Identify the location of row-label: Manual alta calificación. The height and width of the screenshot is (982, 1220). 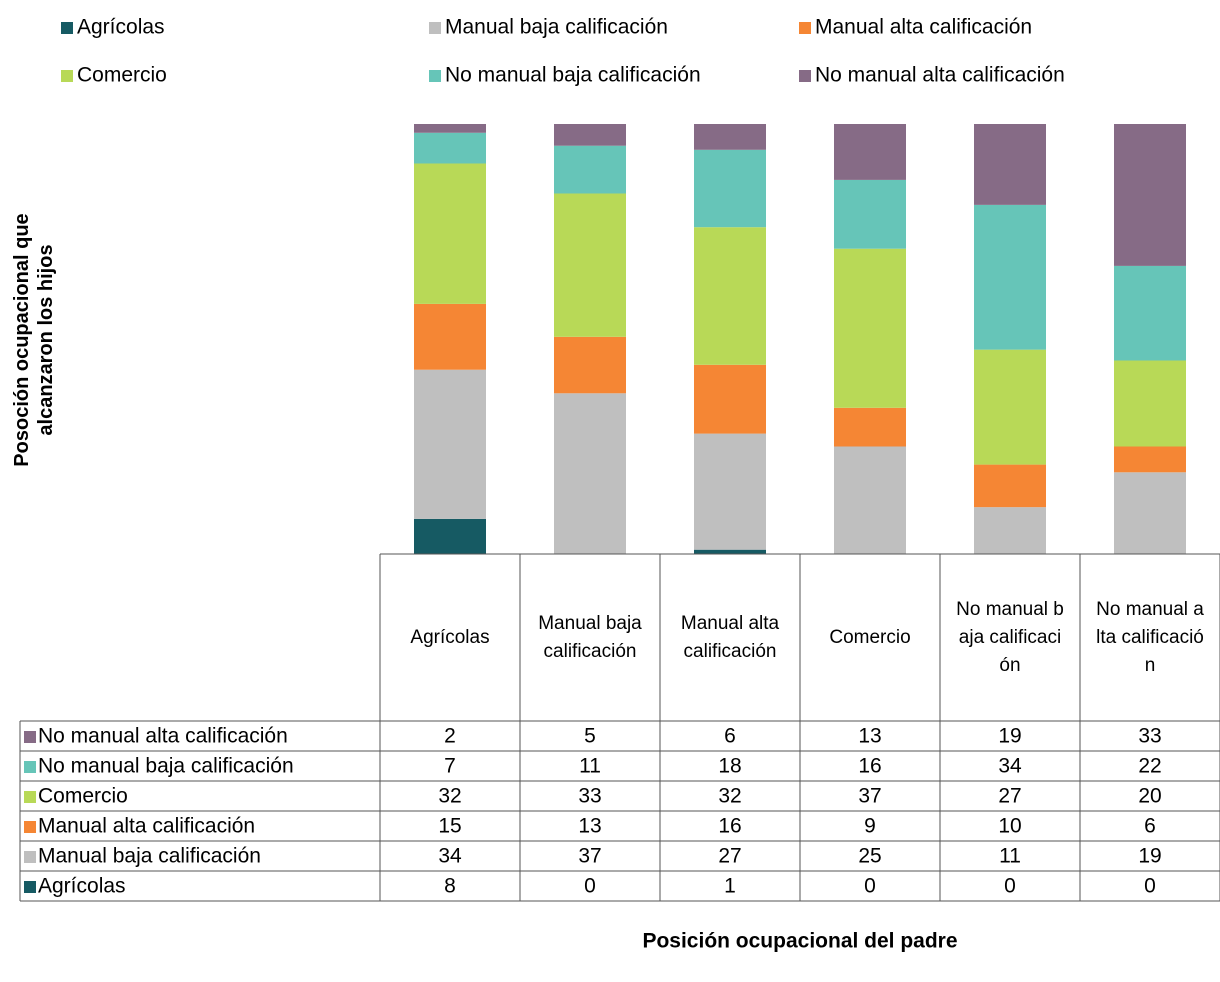
(146, 826).